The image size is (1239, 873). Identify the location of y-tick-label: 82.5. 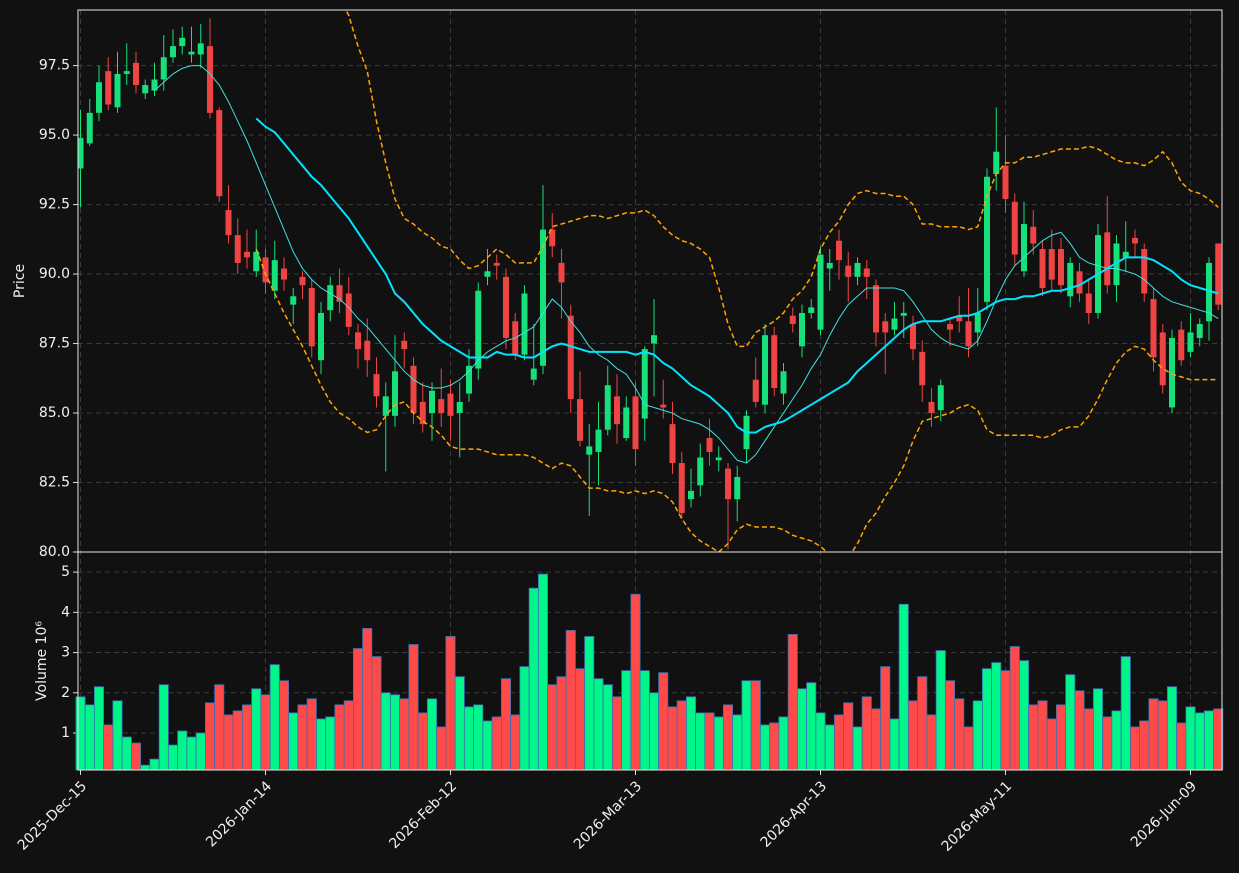
(54, 483).